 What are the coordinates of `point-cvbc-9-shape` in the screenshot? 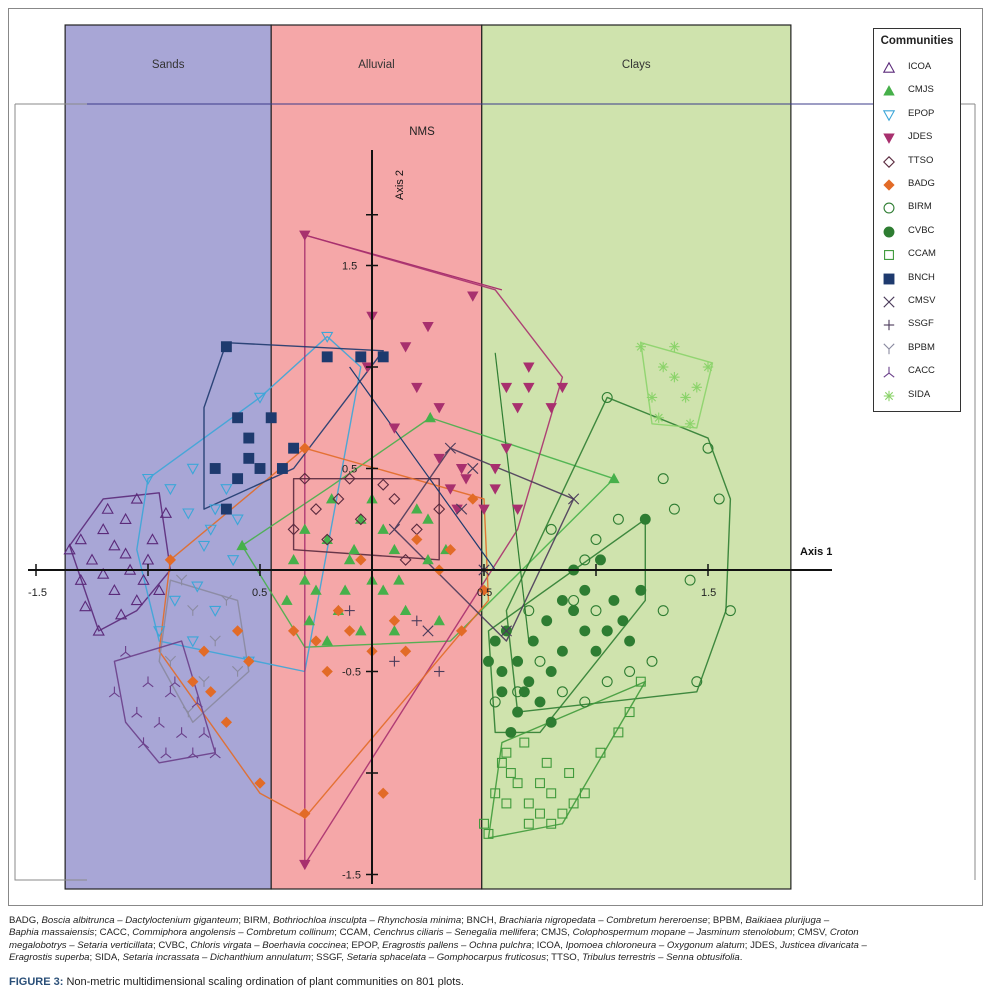 It's located at (585, 631).